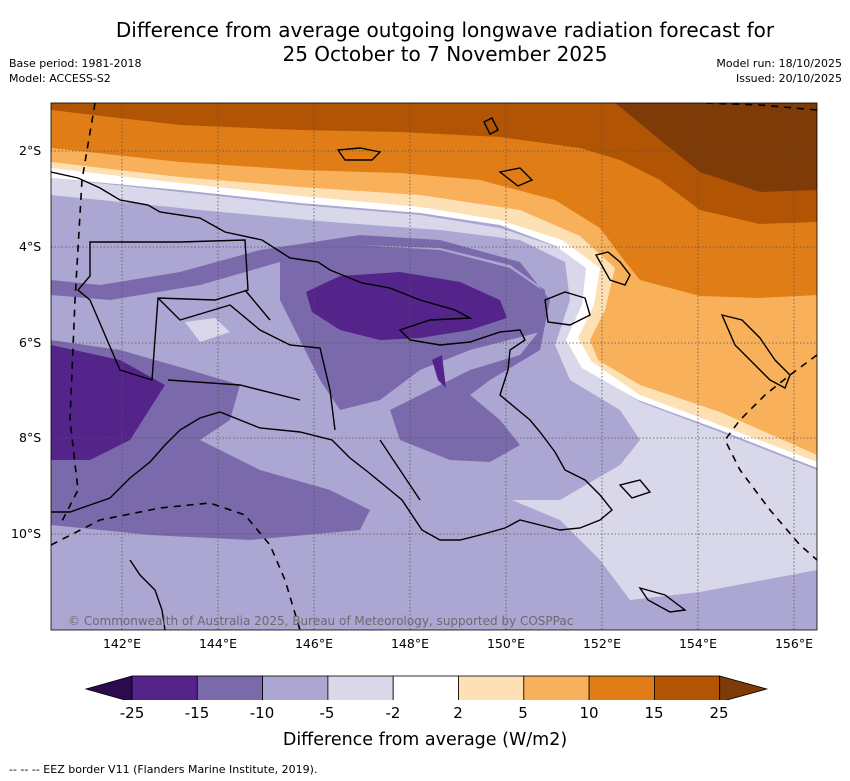 The width and height of the screenshot is (850, 781). What do you see at coordinates (779, 71) in the screenshot?
I see `meta-right: Model run: 18/10/2025 Issued: 20/10/2025` at bounding box center [779, 71].